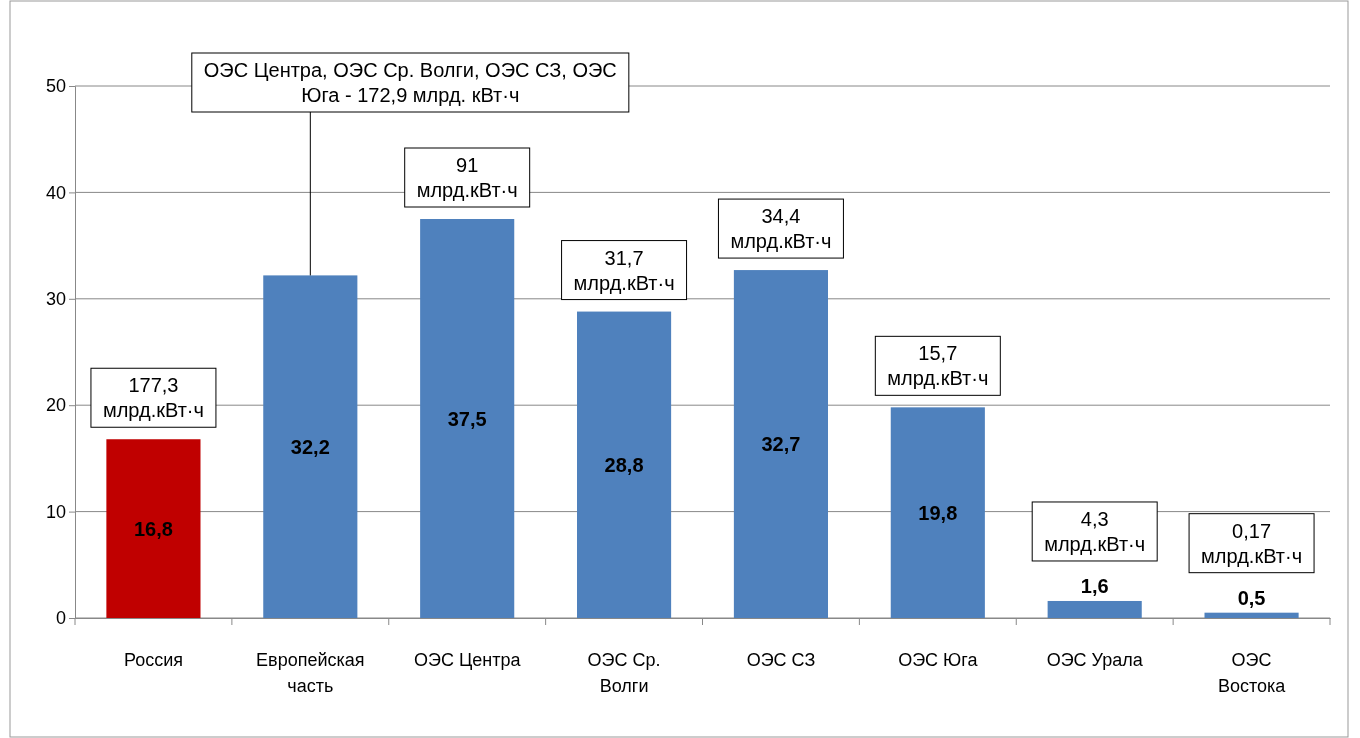  I want to click on data-label: 19,8, so click(938, 512).